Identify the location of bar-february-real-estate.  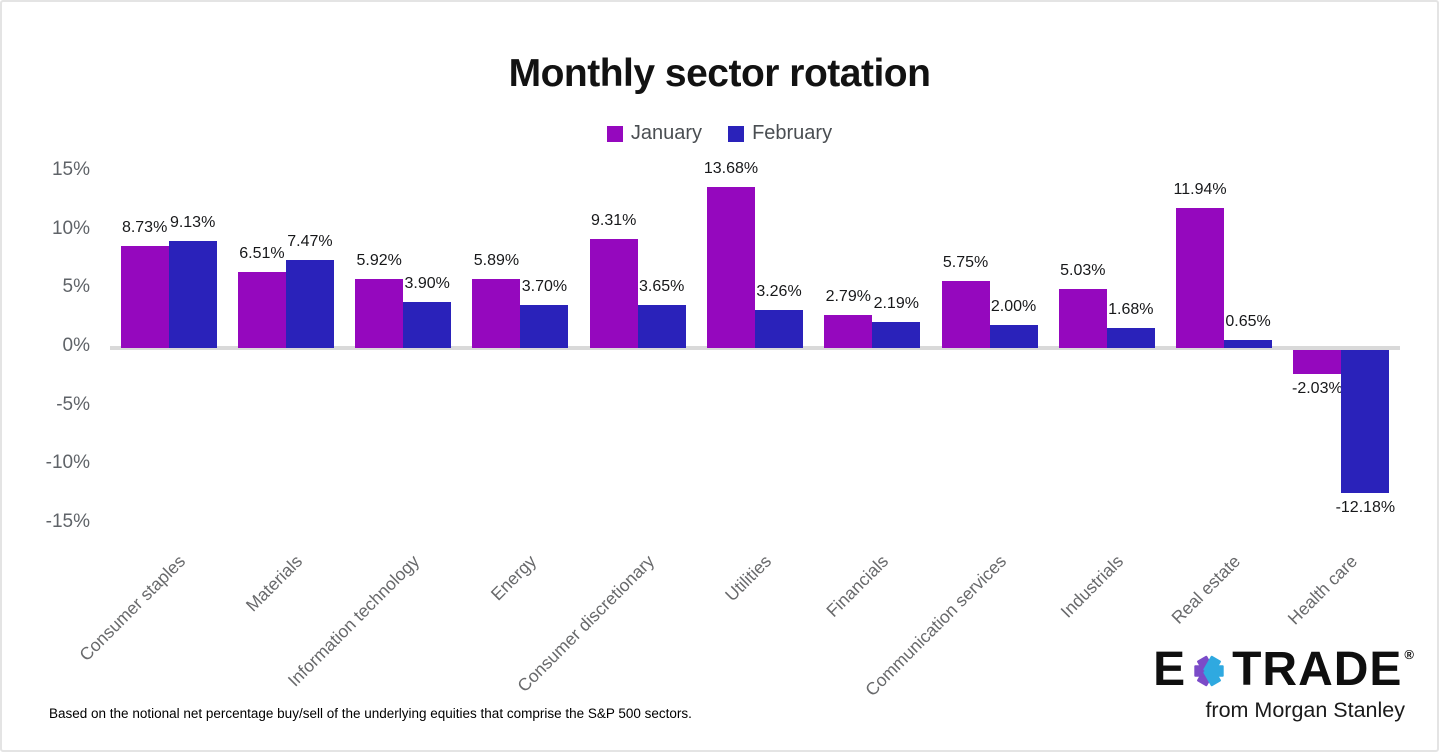
(1248, 344).